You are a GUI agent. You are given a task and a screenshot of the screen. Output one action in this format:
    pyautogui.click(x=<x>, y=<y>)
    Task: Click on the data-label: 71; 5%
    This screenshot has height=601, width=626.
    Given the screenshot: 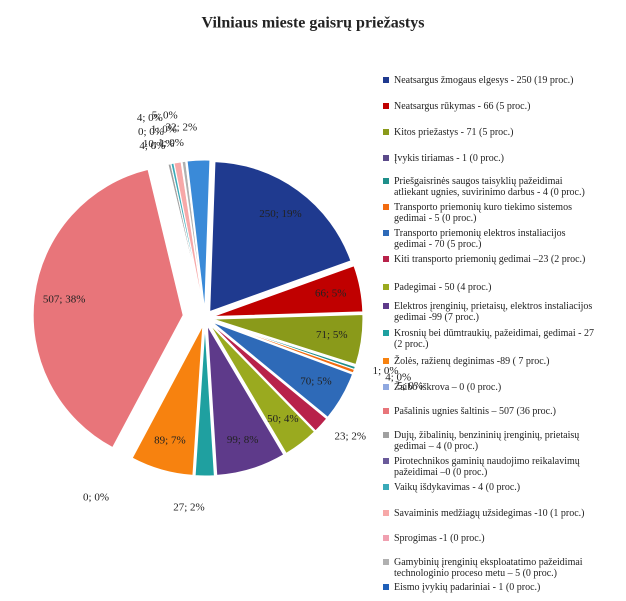 What is the action you would take?
    pyautogui.click(x=331, y=335)
    